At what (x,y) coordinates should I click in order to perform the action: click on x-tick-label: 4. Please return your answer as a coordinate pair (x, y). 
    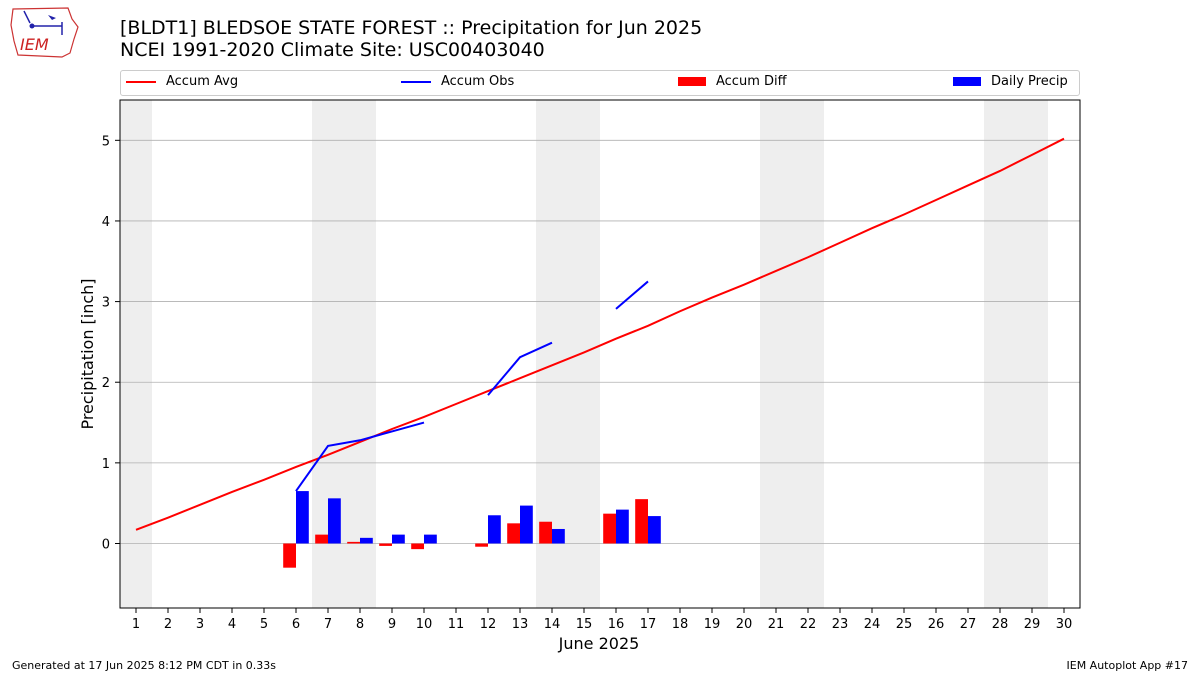
    Looking at the image, I should click on (232, 624).